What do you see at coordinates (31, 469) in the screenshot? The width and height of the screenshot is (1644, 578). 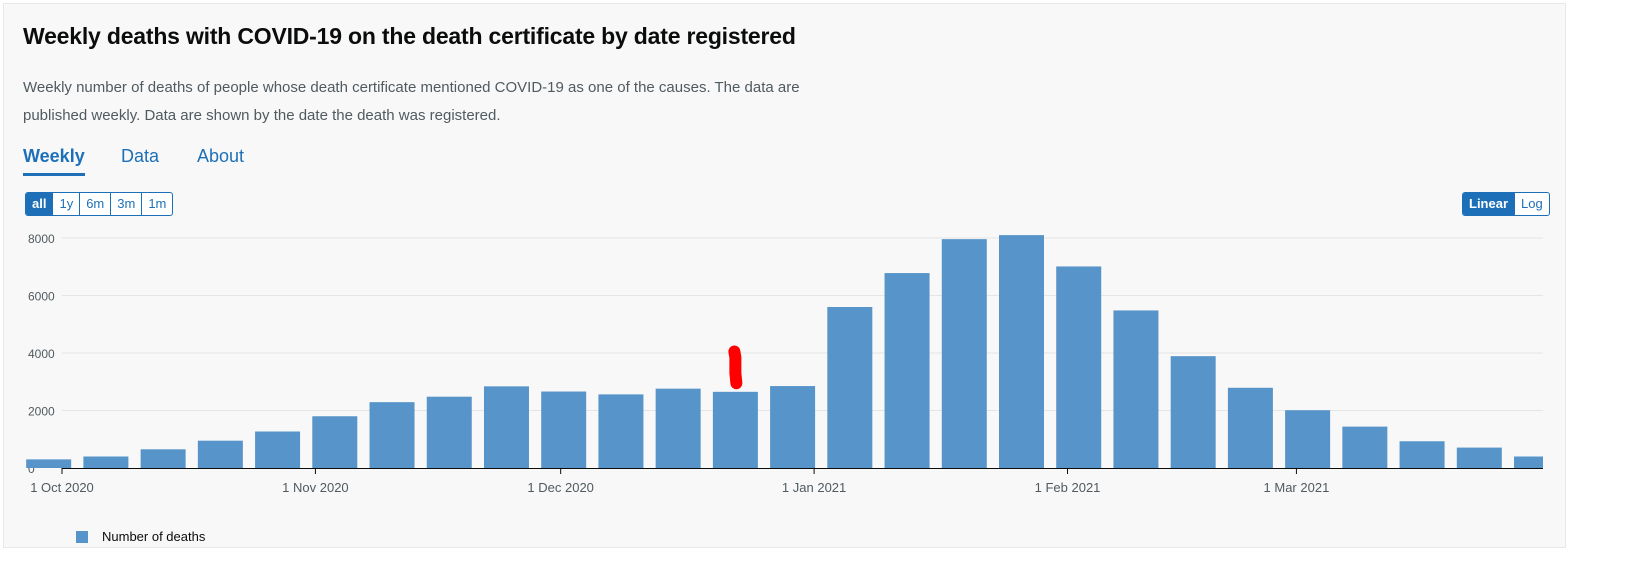 I see `y-tick-label: 0` at bounding box center [31, 469].